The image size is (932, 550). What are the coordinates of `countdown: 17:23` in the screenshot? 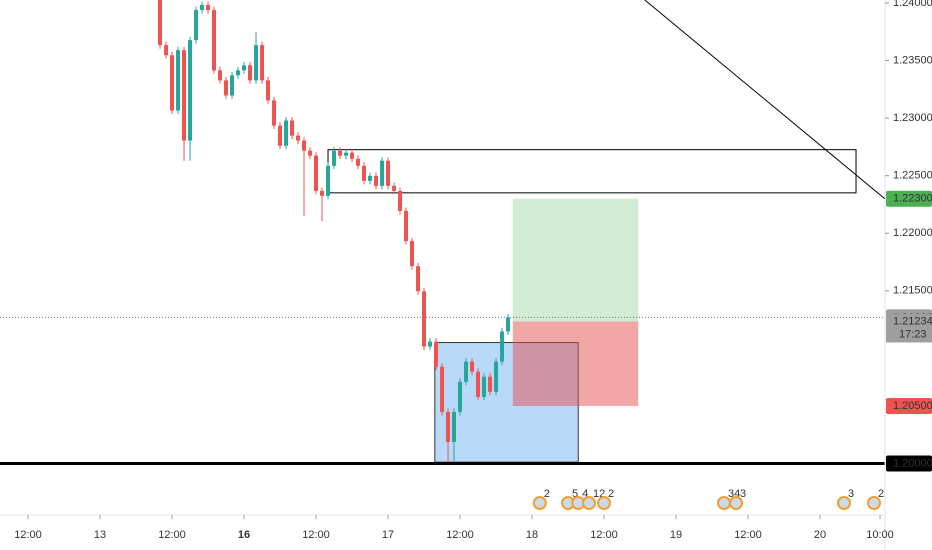 It's located at (913, 334).